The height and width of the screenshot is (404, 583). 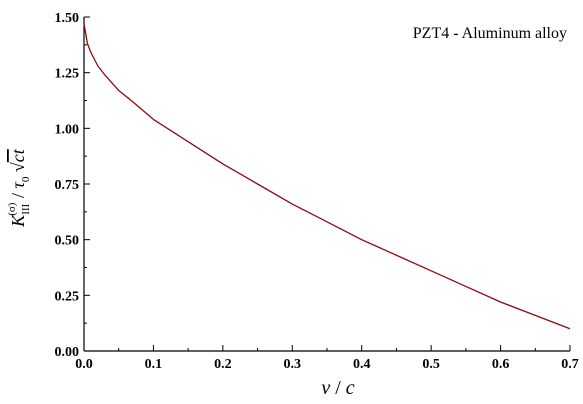 I want to click on y-tick-label: 0.50, so click(x=67, y=241).